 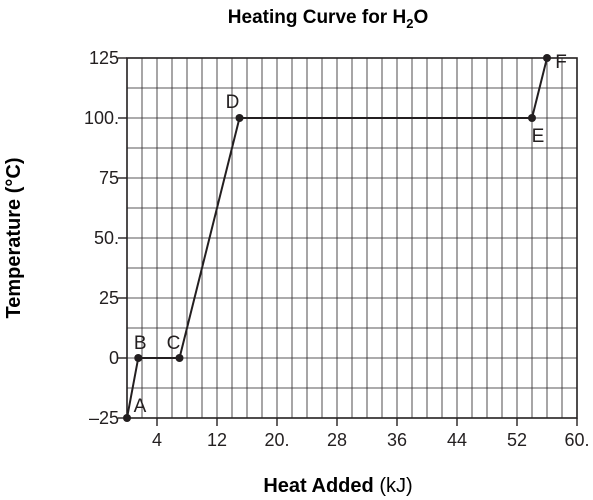 I want to click on x-tick-label: 12, so click(x=217, y=440).